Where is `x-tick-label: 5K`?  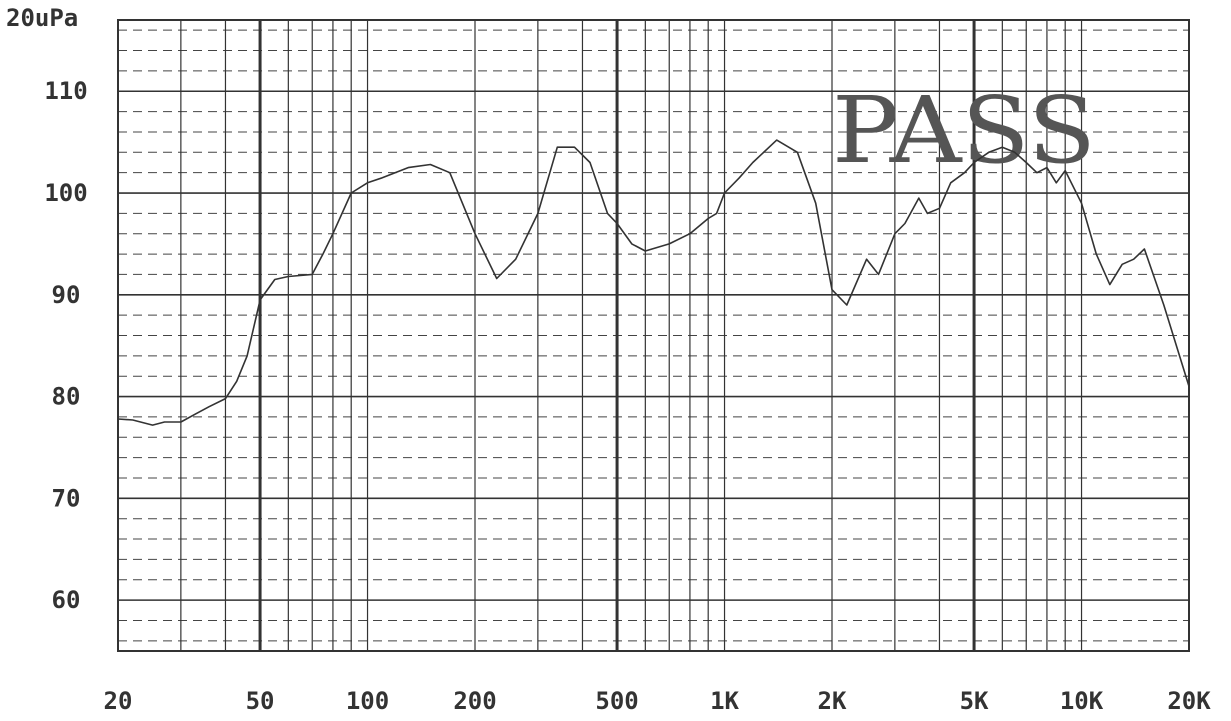
x-tick-label: 5K is located at coordinates (974, 701).